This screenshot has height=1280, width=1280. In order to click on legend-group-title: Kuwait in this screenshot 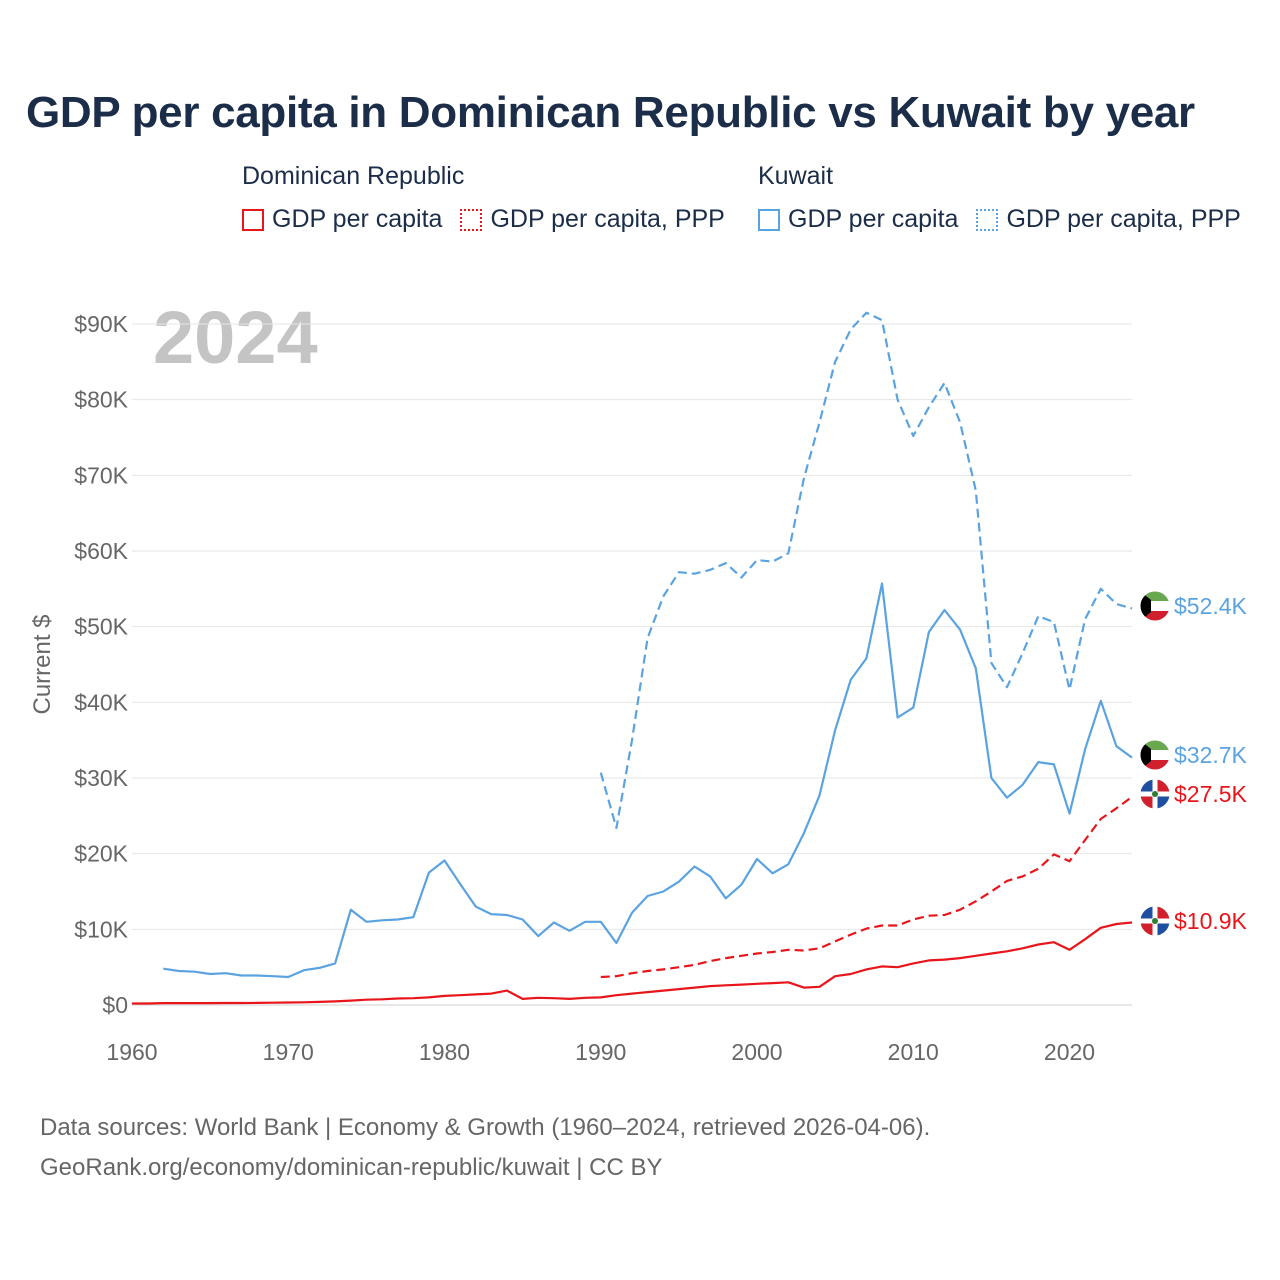, I will do `click(796, 176)`.